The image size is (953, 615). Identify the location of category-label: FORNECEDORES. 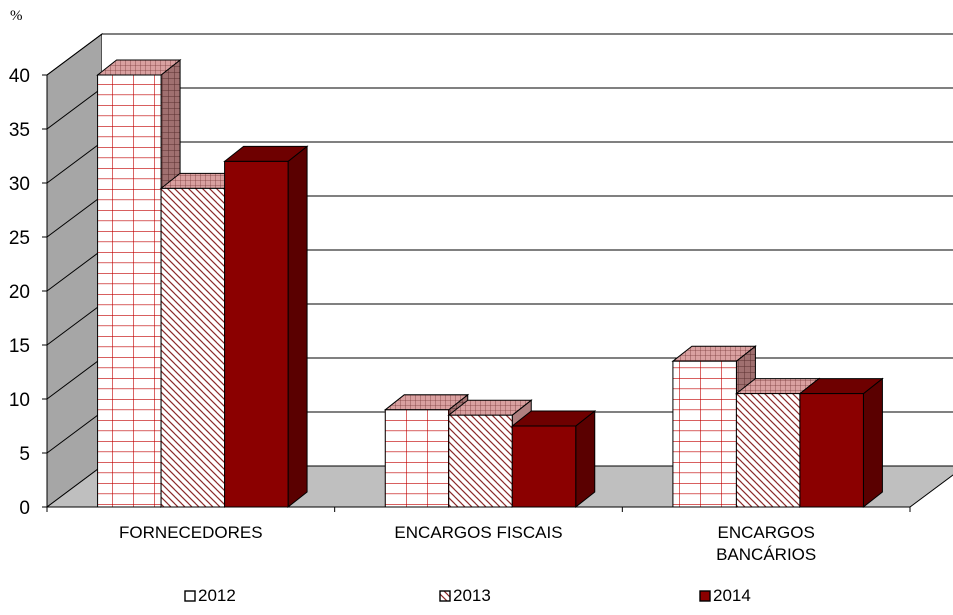
(191, 532).